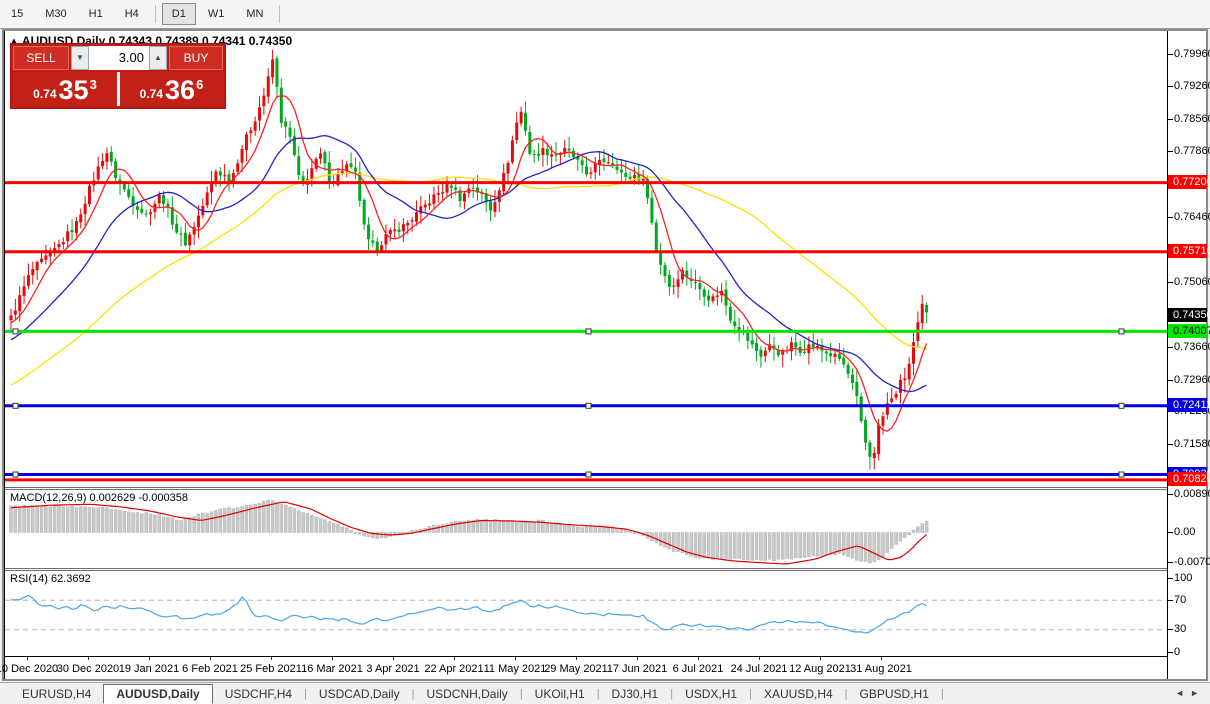 This screenshot has width=1210, height=704. I want to click on volume-input: 3.00, so click(119, 58).